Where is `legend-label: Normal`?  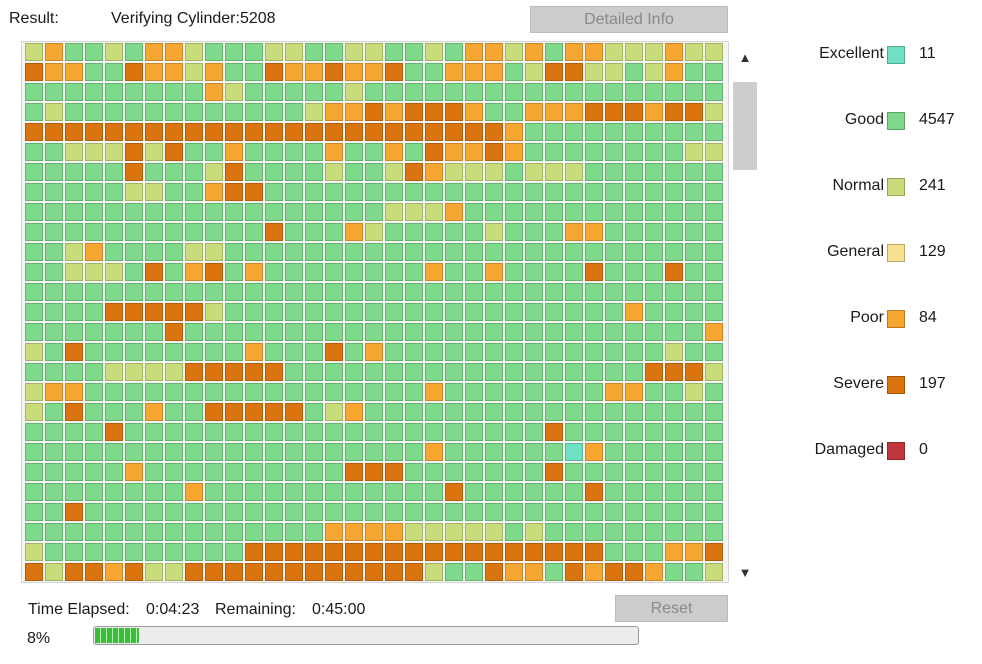 legend-label: Normal is located at coordinates (858, 185).